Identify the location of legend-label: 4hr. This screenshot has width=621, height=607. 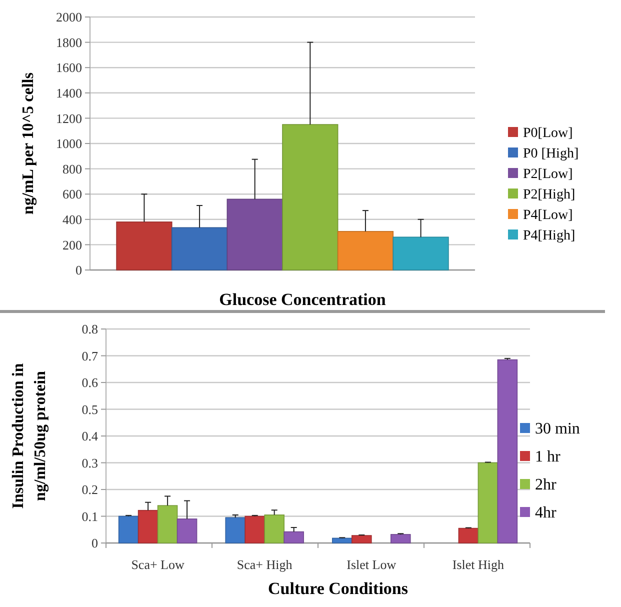
(546, 513).